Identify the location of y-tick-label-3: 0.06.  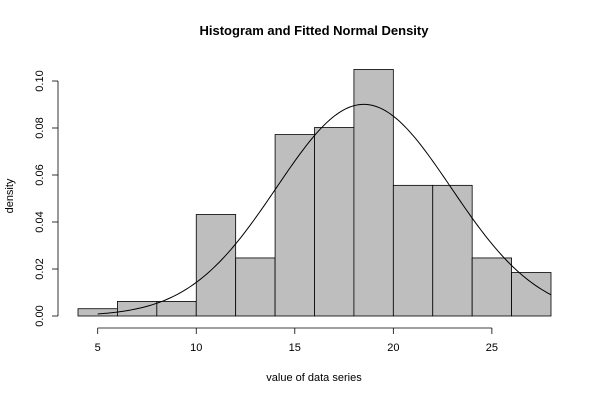
(40, 174).